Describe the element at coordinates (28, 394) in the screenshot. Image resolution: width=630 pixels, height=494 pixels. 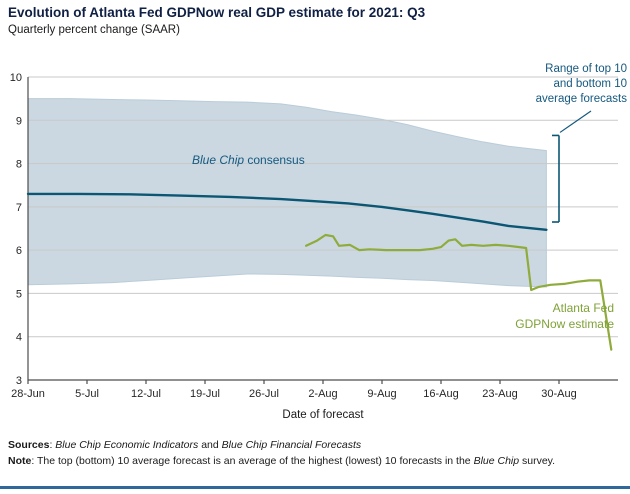
I see `x-tick-label: 28-Jun` at that location.